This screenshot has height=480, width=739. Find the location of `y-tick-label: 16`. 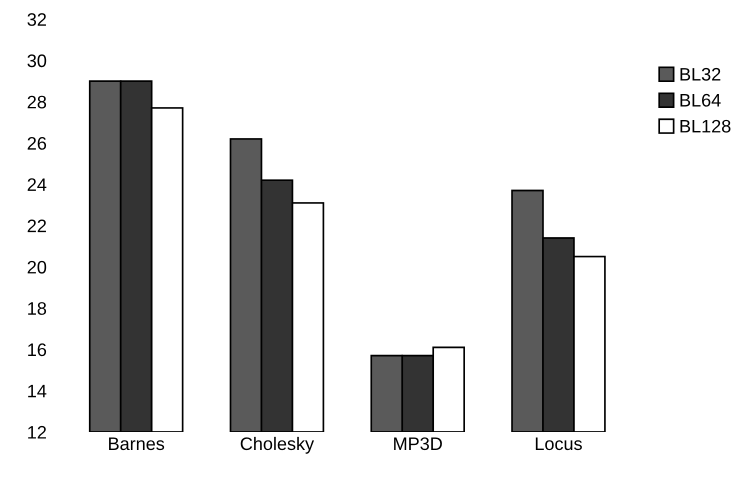

y-tick-label: 16 is located at coordinates (37, 349).